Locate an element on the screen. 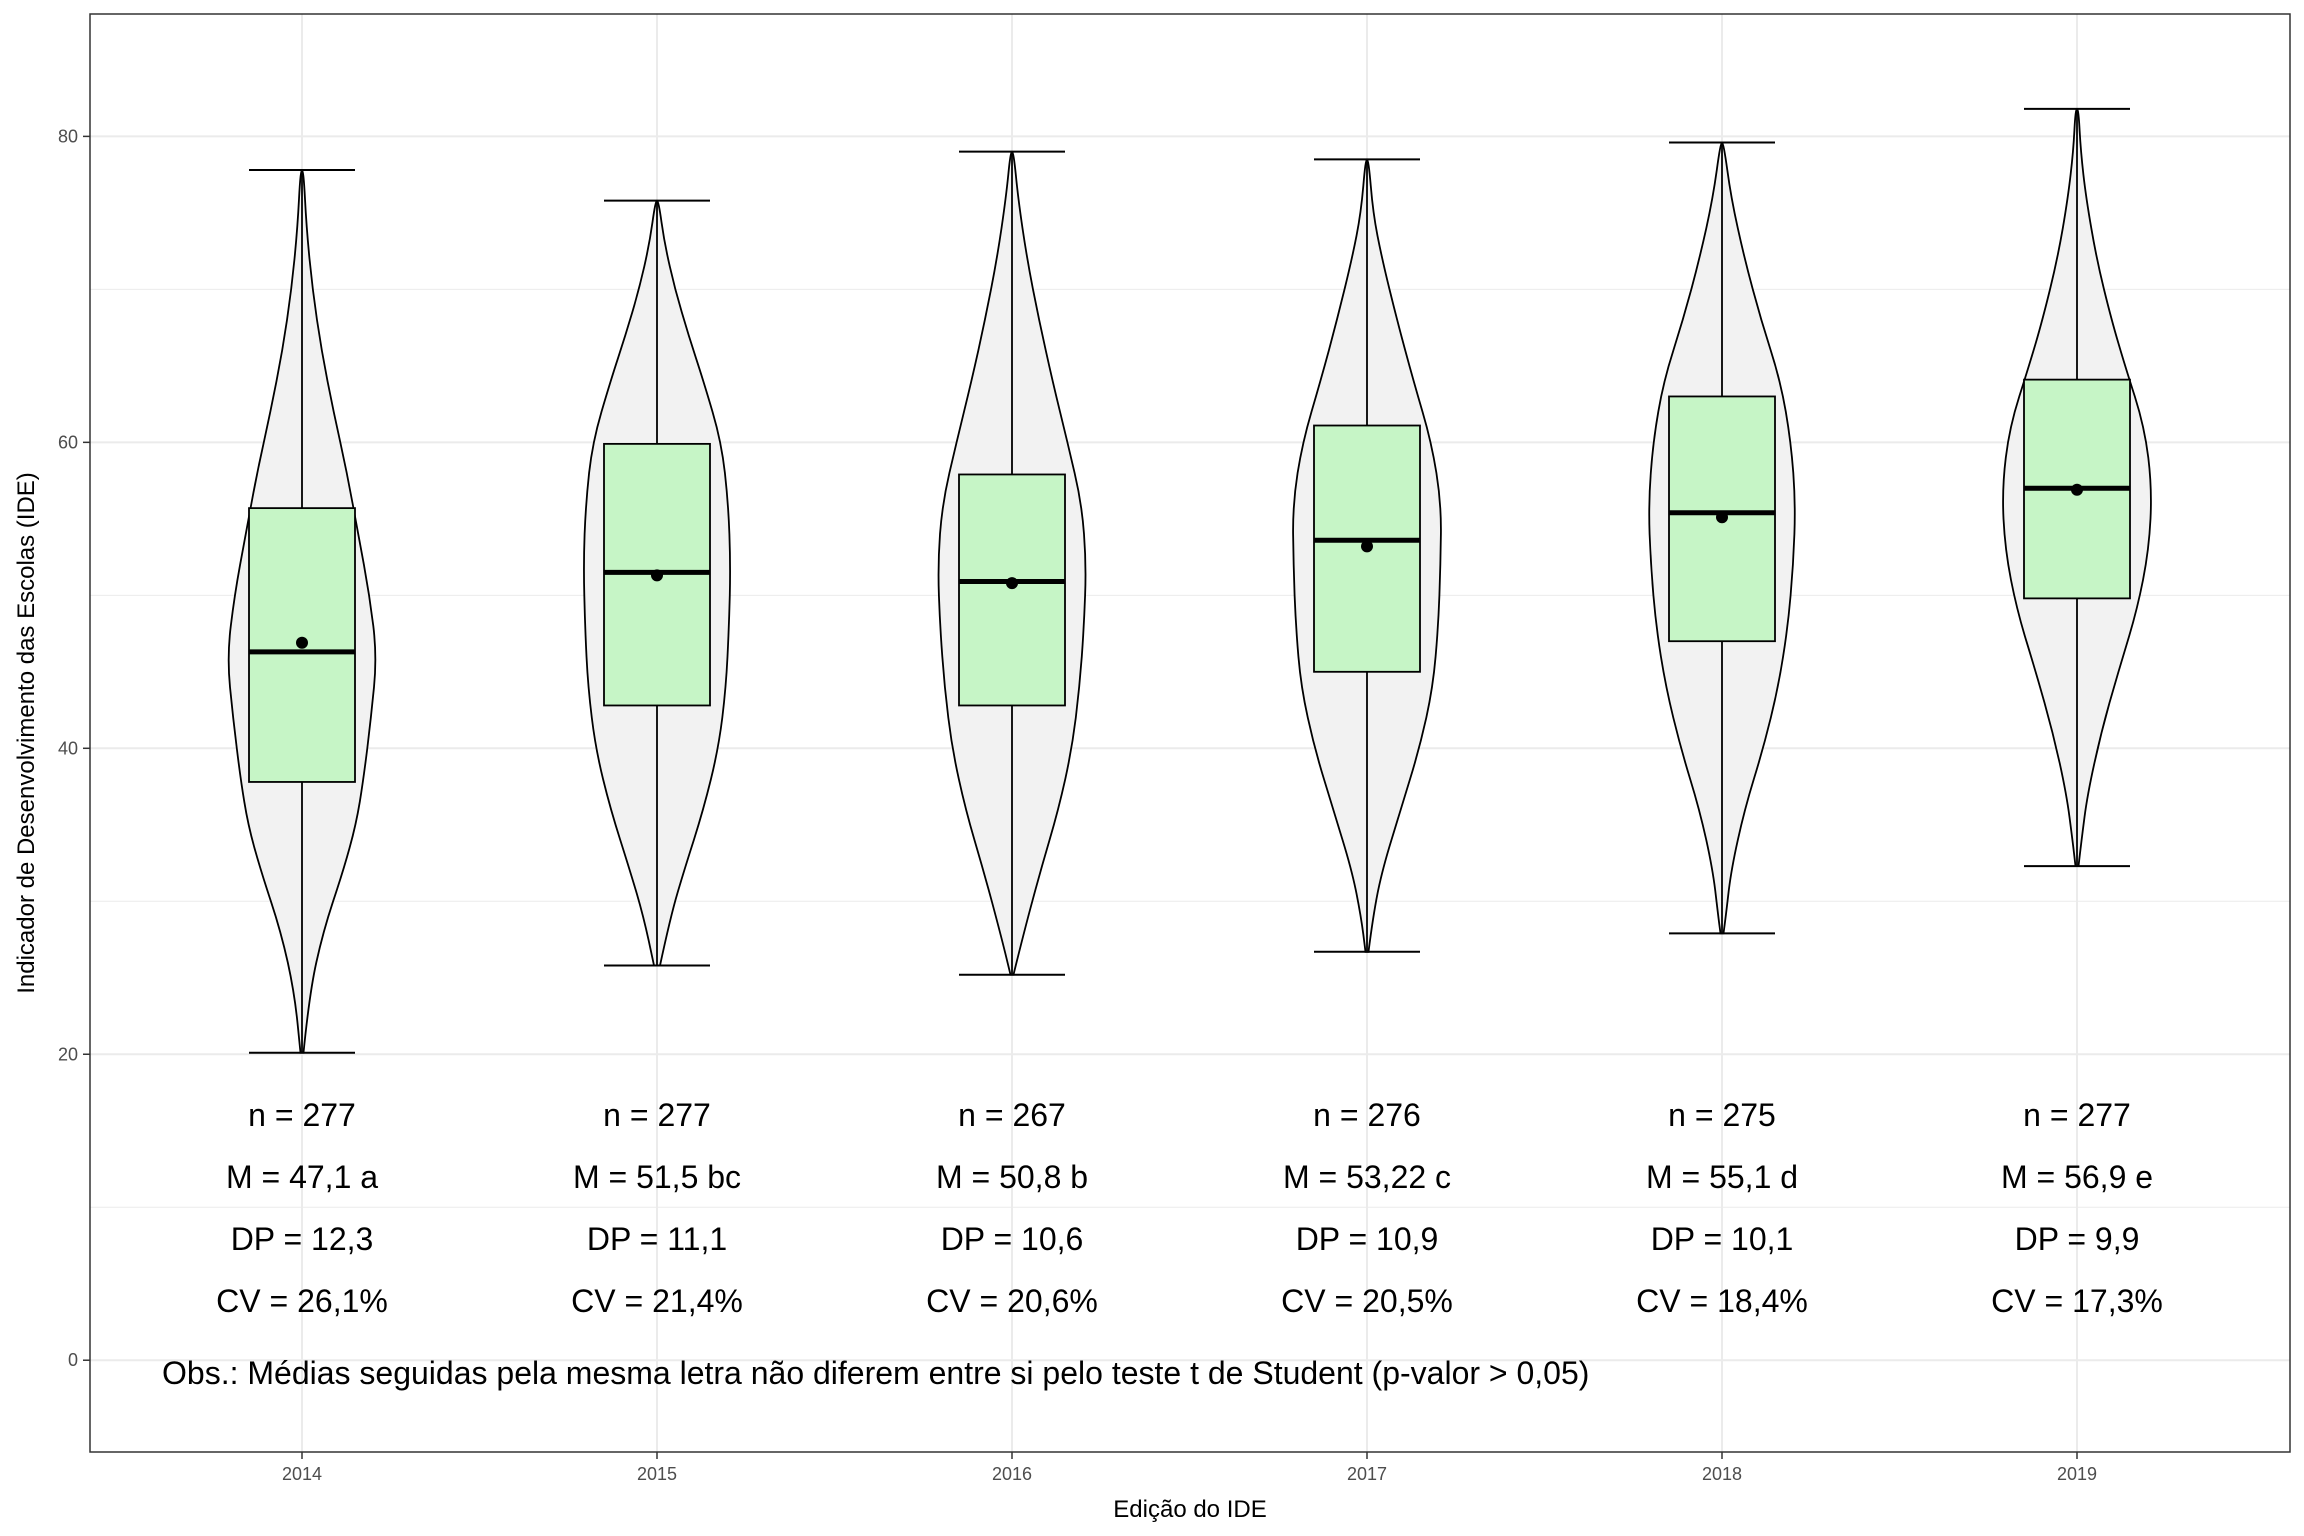 This screenshot has height=1536, width=2304. x-tick-label: 2017 is located at coordinates (1367, 1474).